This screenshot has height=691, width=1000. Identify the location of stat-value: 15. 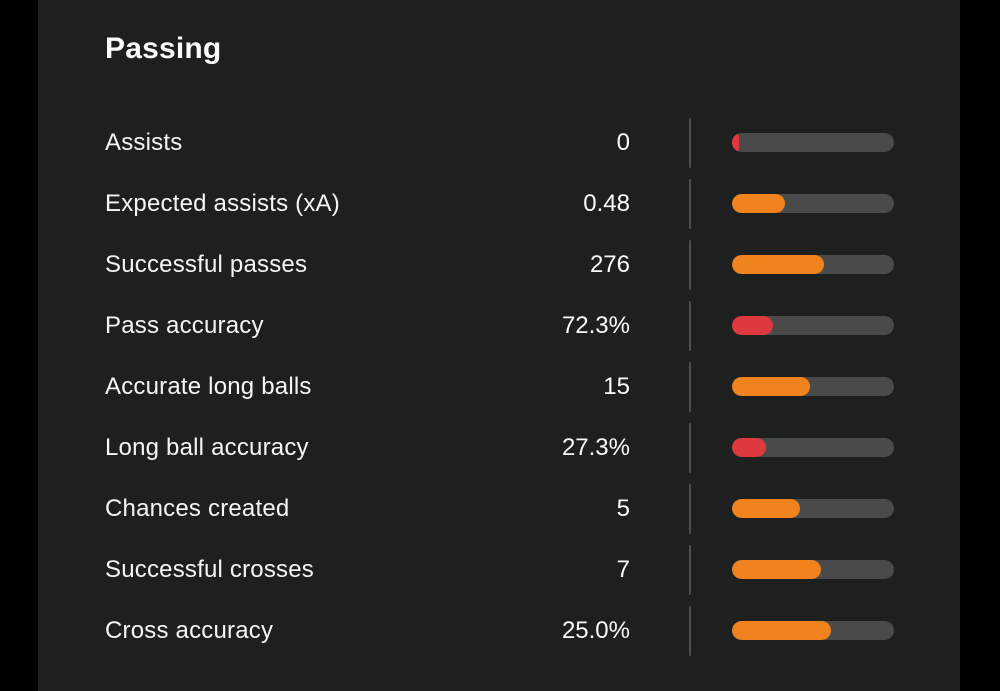
(616, 386).